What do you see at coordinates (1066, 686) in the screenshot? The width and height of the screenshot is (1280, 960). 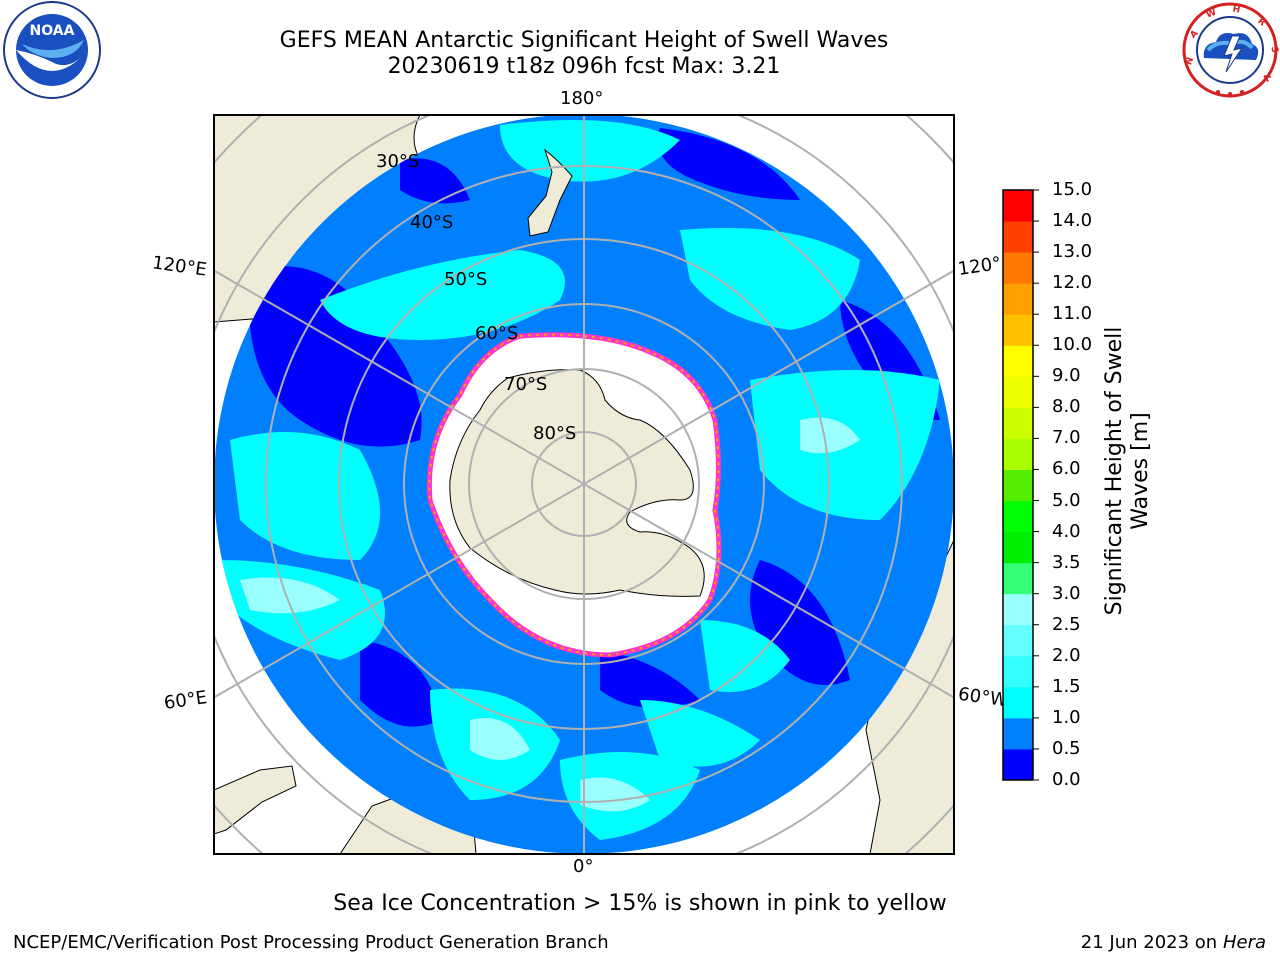 I see `colorbar-tick-label: 1.5` at bounding box center [1066, 686].